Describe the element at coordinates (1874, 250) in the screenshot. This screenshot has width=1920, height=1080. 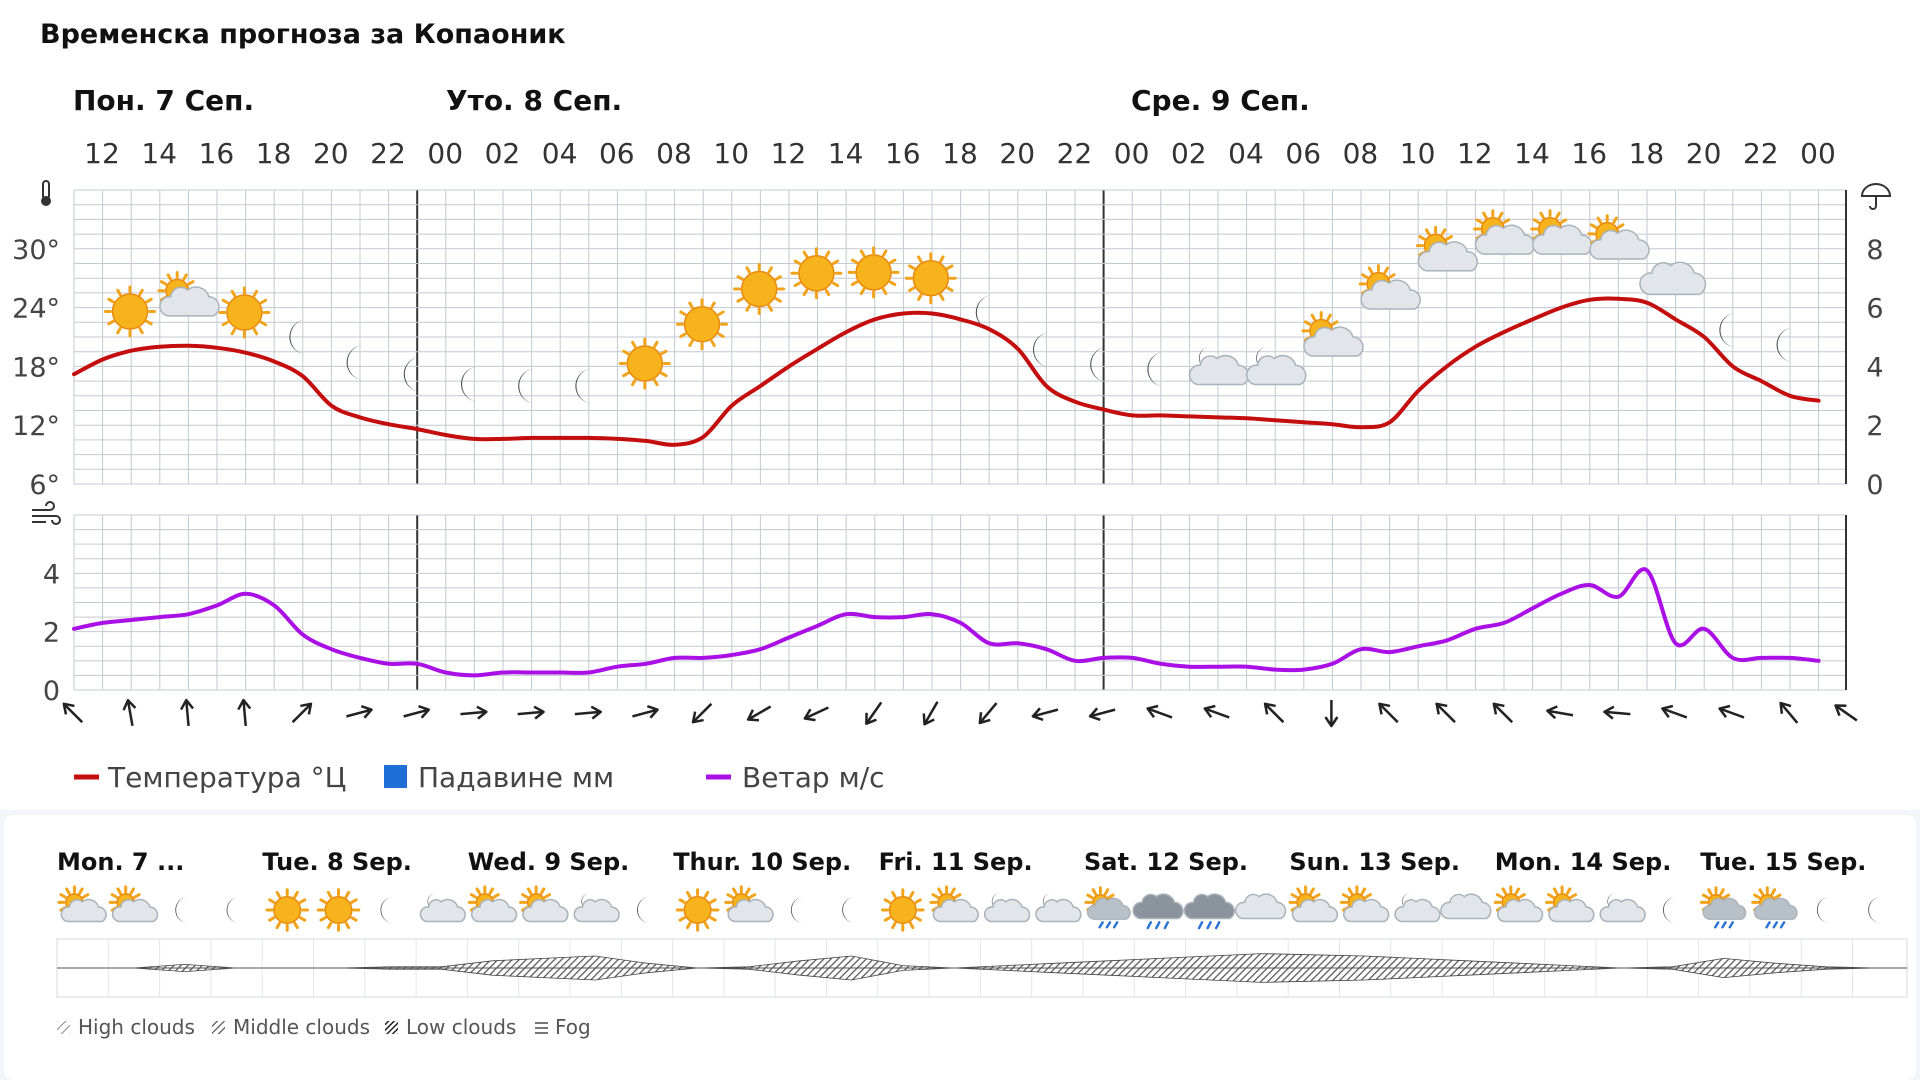
I see `precipitation-tick: 8` at that location.